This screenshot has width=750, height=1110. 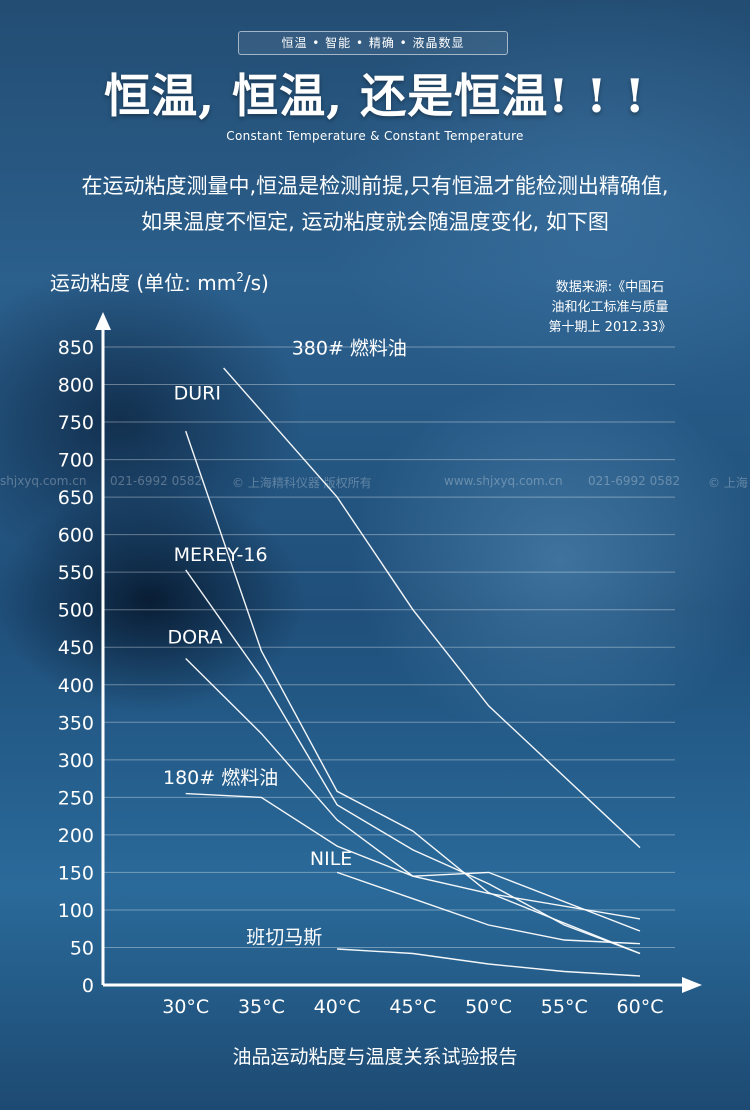 I want to click on watermark-text: © 上海精科仪器 版权所有, so click(x=302, y=483).